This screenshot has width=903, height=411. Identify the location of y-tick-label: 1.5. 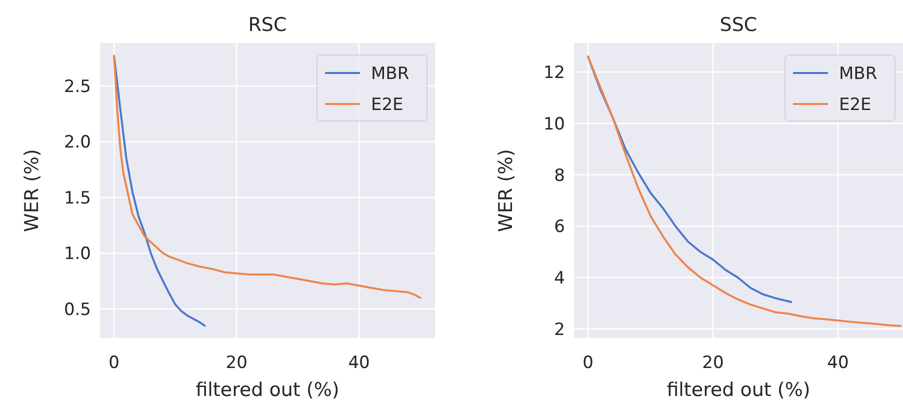
(77, 198).